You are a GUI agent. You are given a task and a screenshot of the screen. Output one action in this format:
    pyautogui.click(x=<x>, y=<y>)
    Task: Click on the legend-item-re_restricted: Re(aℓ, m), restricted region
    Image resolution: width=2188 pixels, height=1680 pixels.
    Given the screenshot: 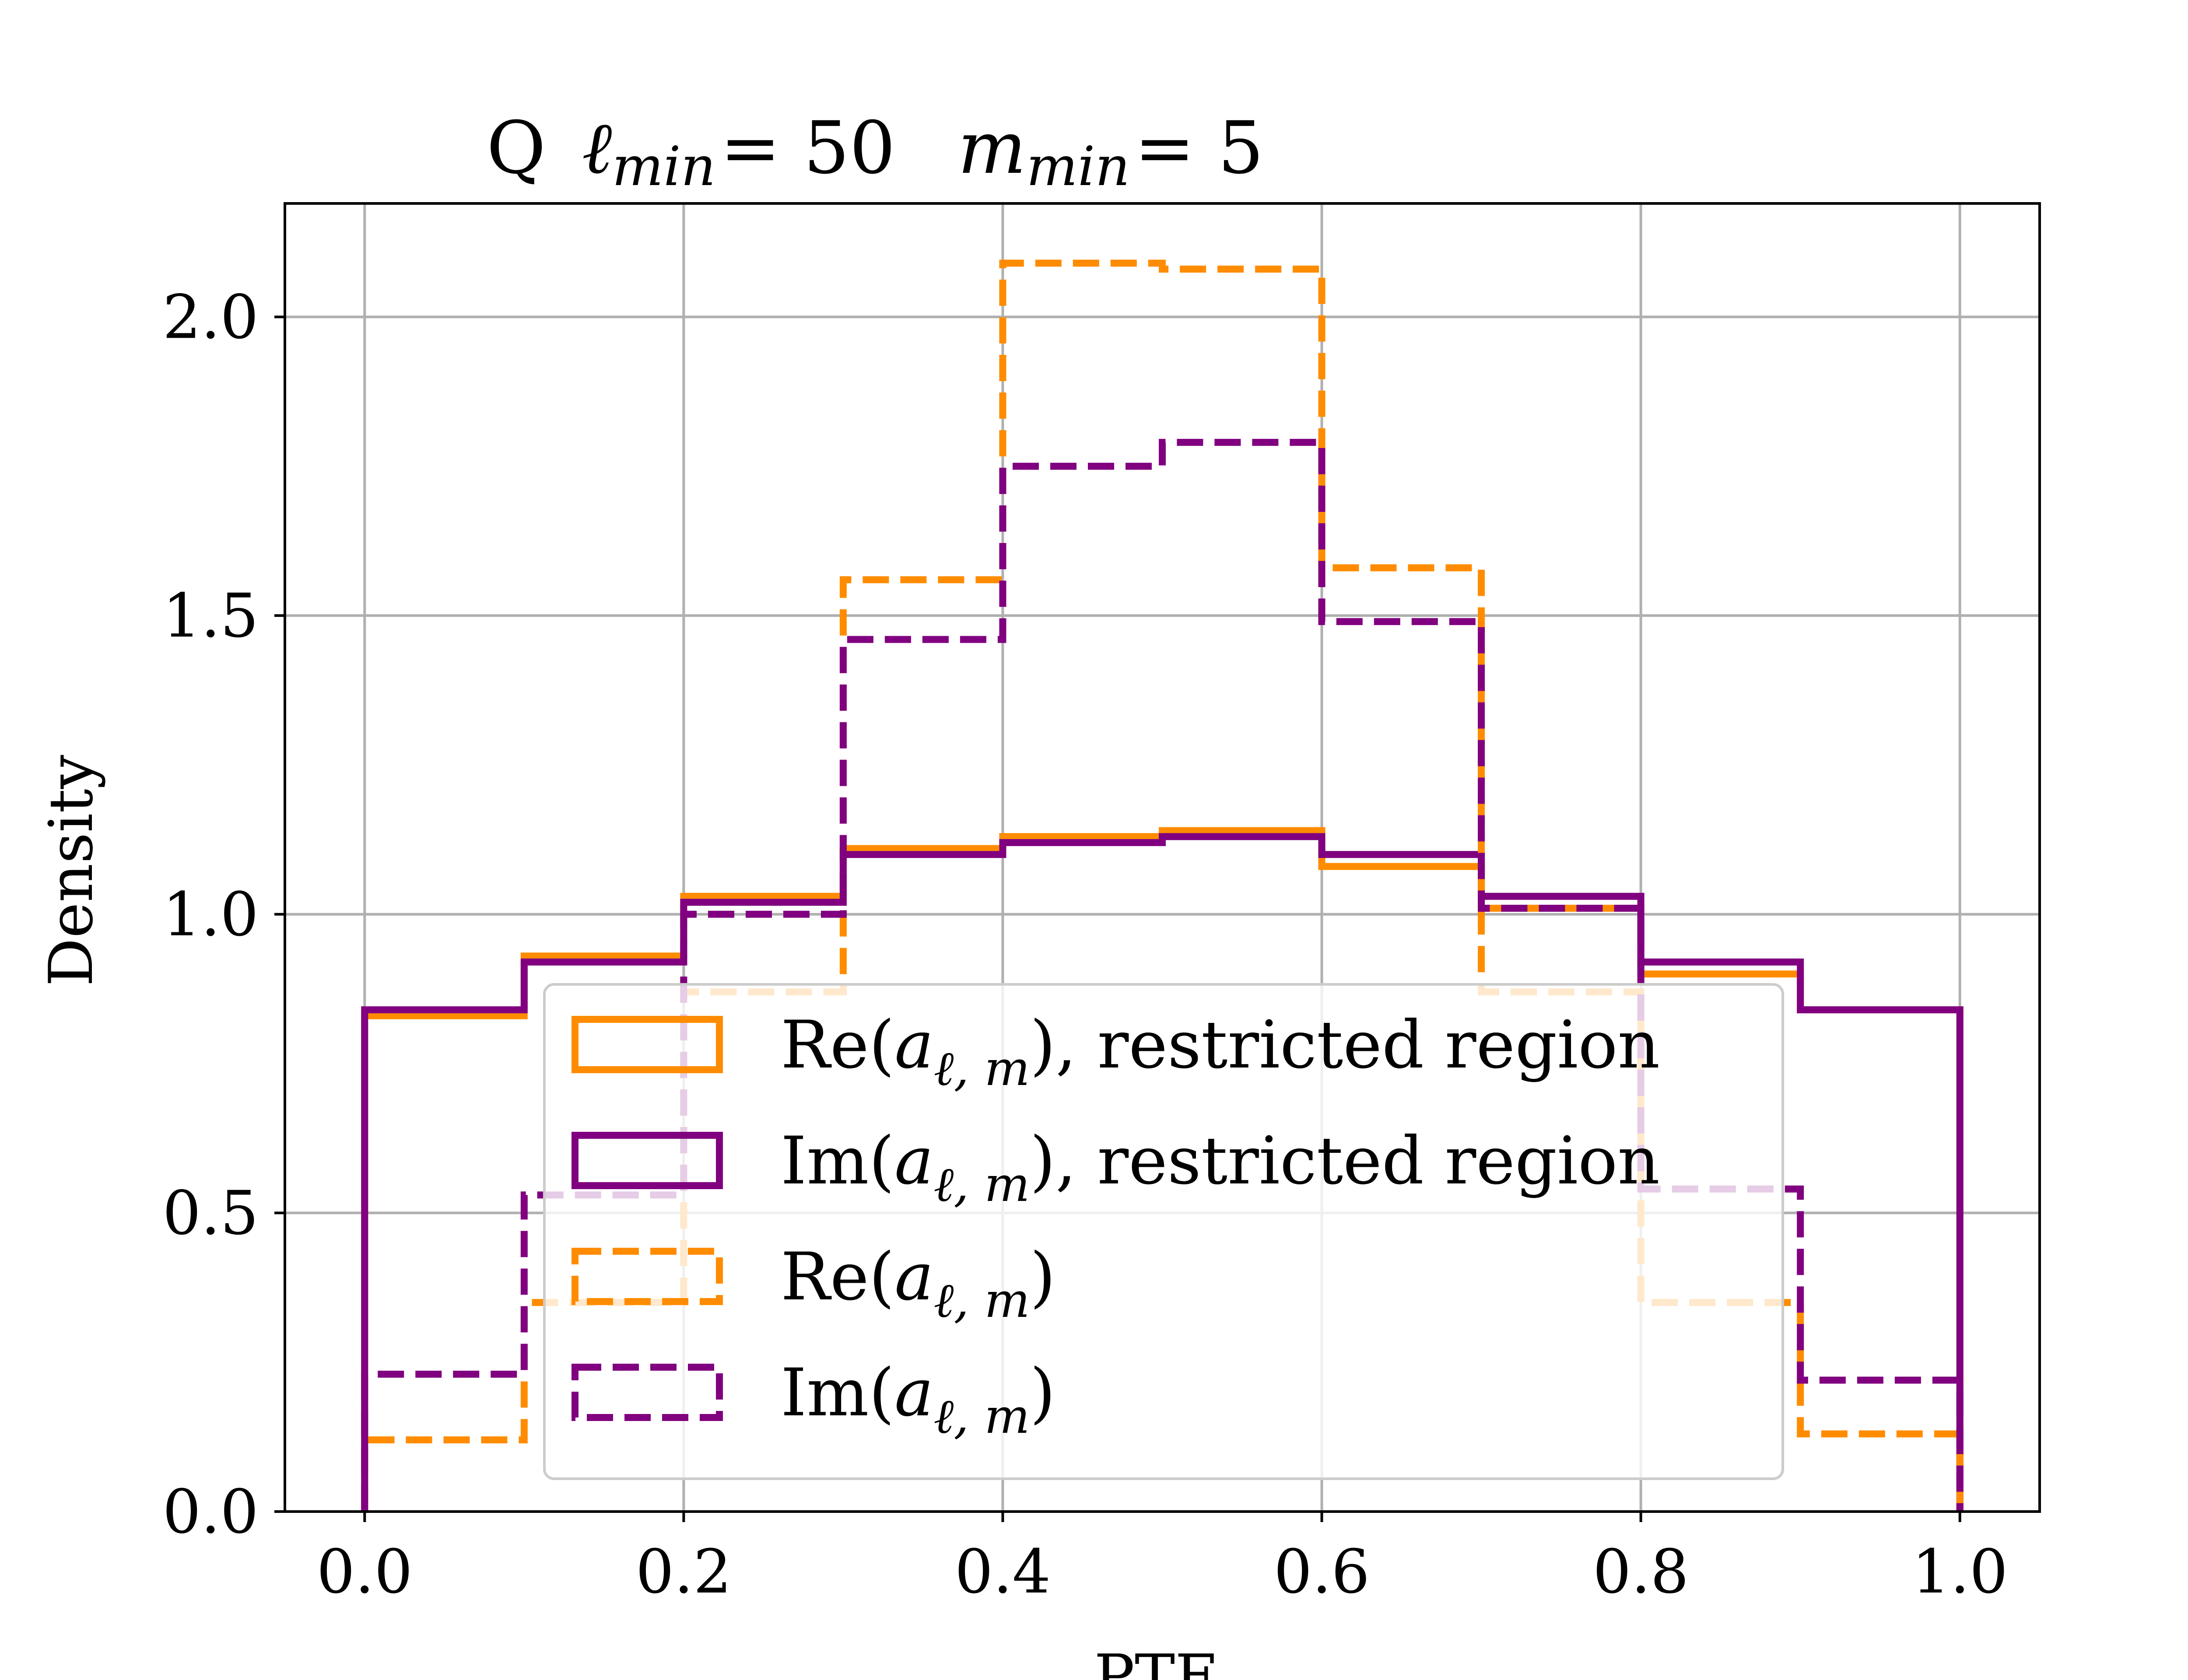 What is the action you would take?
    pyautogui.click(x=1116, y=1051)
    